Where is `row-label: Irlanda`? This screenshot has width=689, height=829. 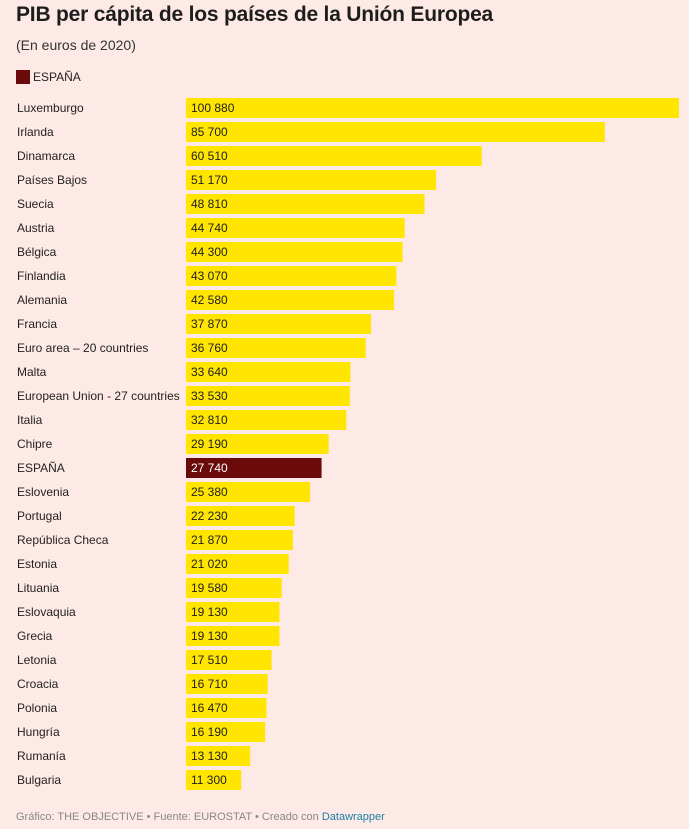 row-label: Irlanda is located at coordinates (35, 132).